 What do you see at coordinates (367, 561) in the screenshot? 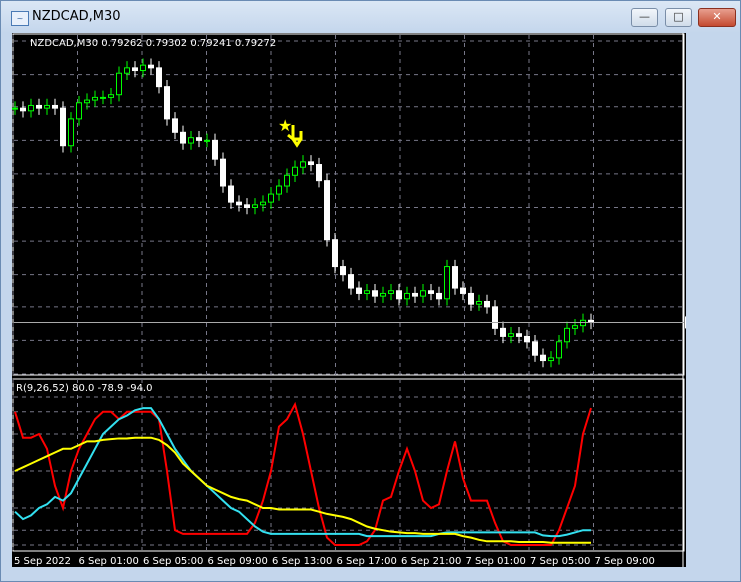
I see `time-label: 6 Sep 17:00` at bounding box center [367, 561].